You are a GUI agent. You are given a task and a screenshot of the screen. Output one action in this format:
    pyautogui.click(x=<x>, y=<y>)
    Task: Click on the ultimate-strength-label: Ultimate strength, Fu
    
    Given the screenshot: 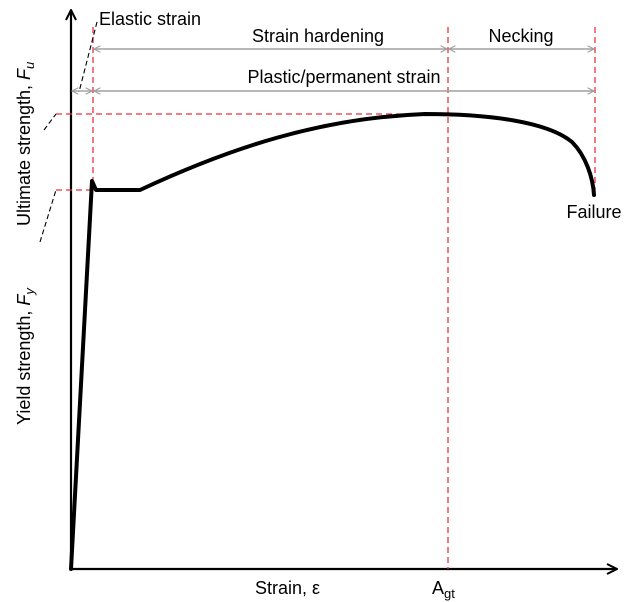 What is the action you would take?
    pyautogui.click(x=25, y=144)
    